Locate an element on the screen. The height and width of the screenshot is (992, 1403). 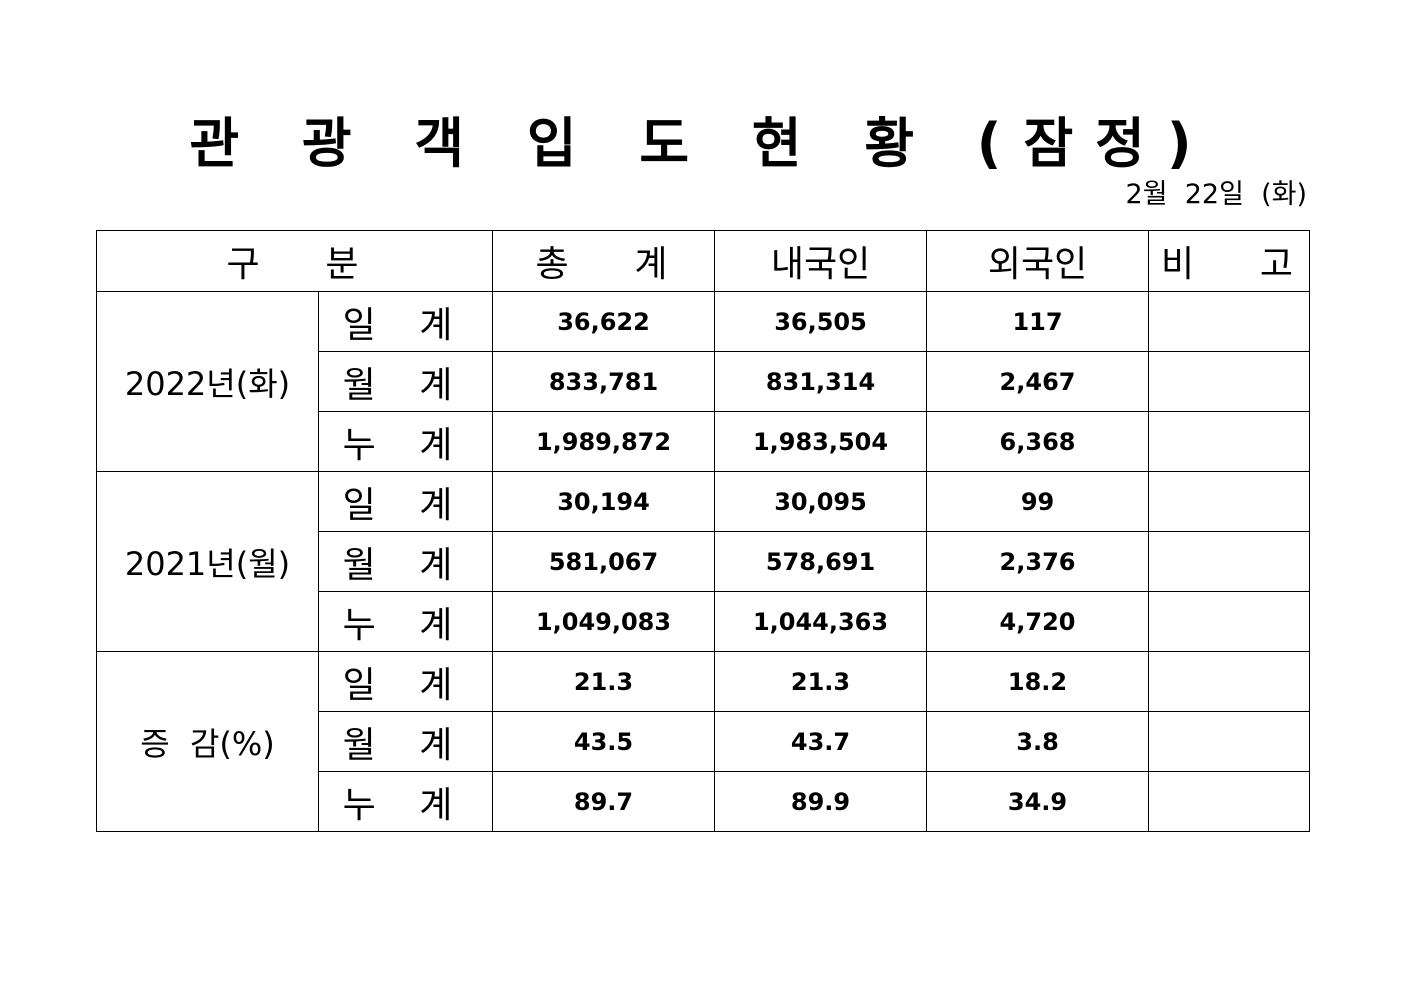
header-domestic: 내국인 is located at coordinates (821, 261).